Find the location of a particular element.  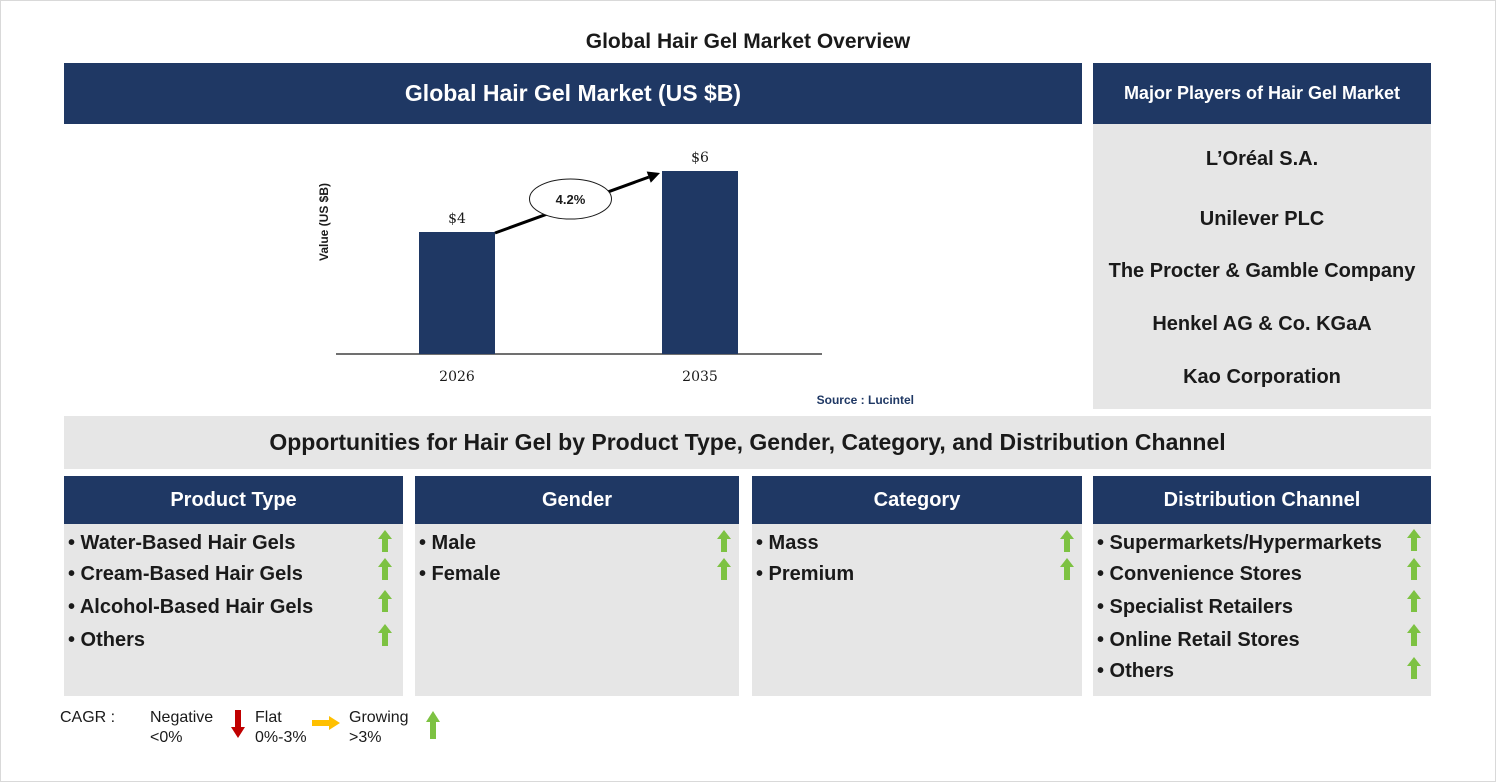

cagr-arrowhead is located at coordinates (653, 177).